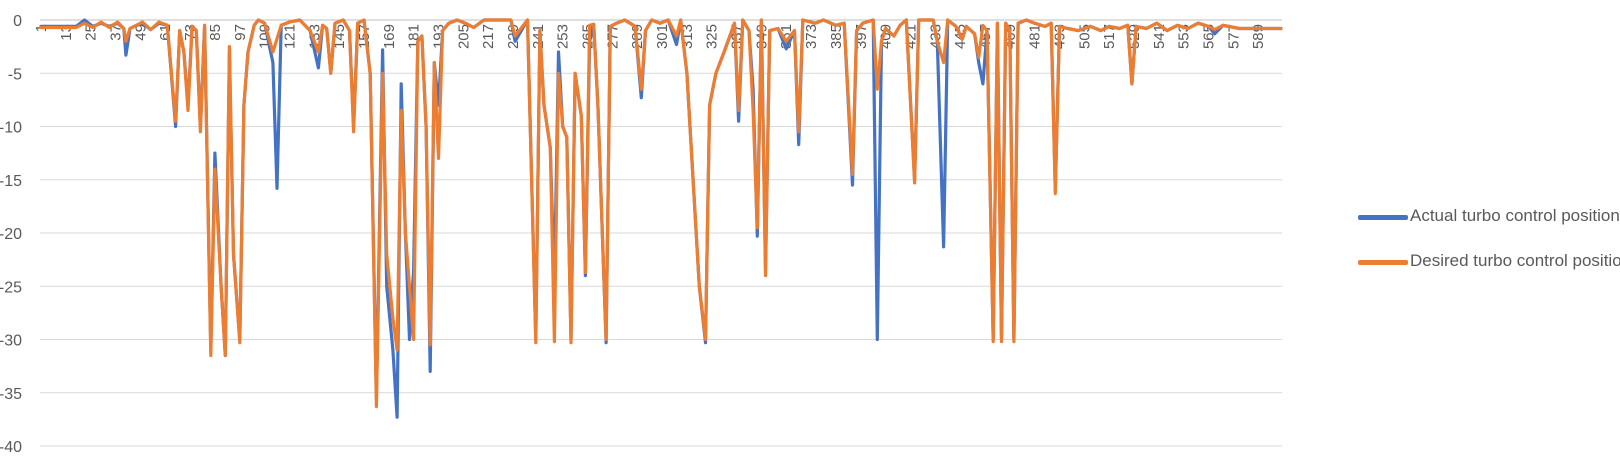  What do you see at coordinates (463, 36) in the screenshot?
I see `x-tick-label: 205` at bounding box center [463, 36].